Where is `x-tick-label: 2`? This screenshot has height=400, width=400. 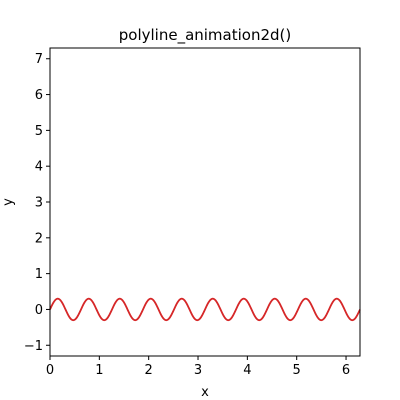
x-tick-label: 2 is located at coordinates (149, 370).